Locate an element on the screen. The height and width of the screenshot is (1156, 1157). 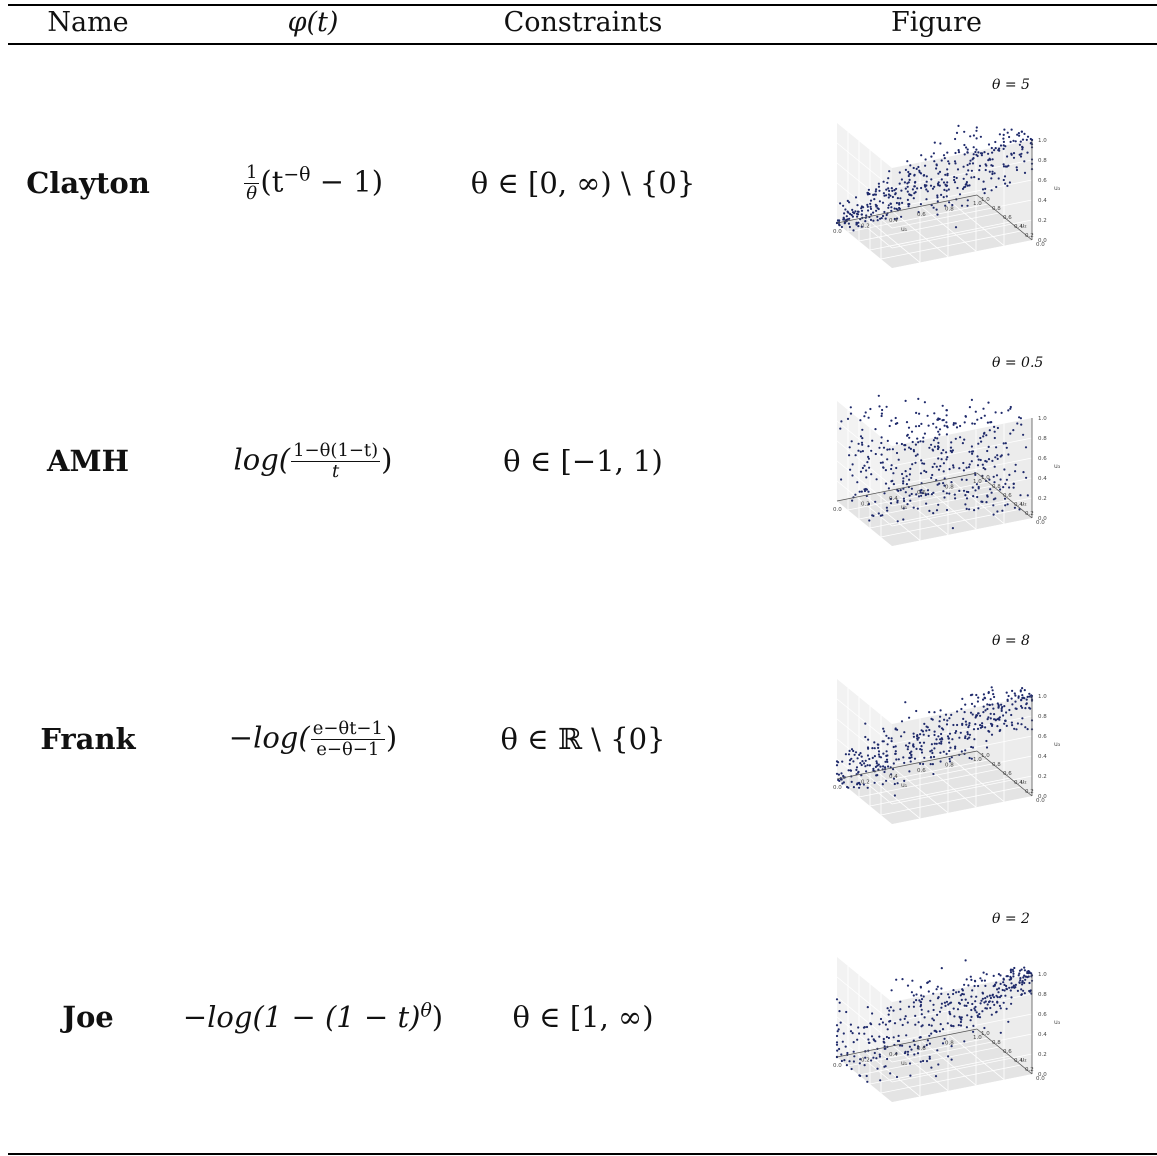
generator-formula: 1 θ (t−θ − 1) is located at coordinates (313, 183).